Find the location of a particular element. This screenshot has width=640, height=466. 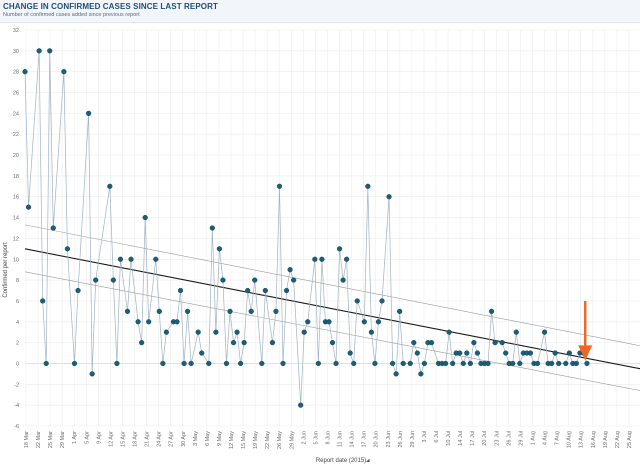

x-tick-label: 9 Apr is located at coordinates (99, 437).